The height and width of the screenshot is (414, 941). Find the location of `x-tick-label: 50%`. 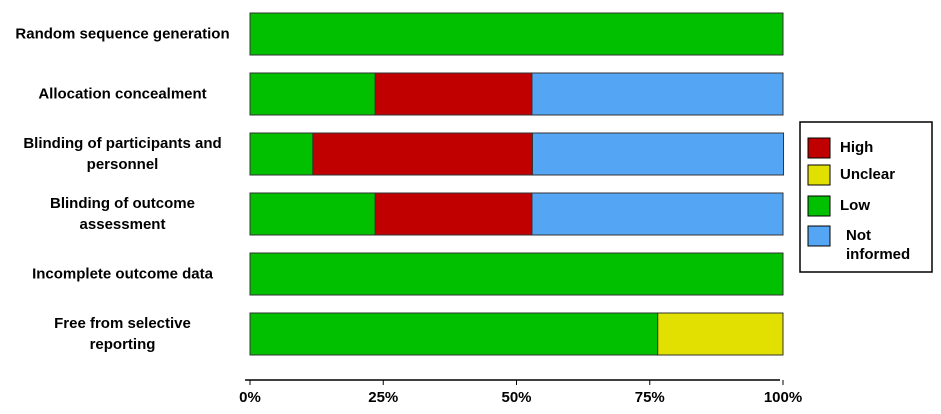

x-tick-label: 50% is located at coordinates (516, 397).